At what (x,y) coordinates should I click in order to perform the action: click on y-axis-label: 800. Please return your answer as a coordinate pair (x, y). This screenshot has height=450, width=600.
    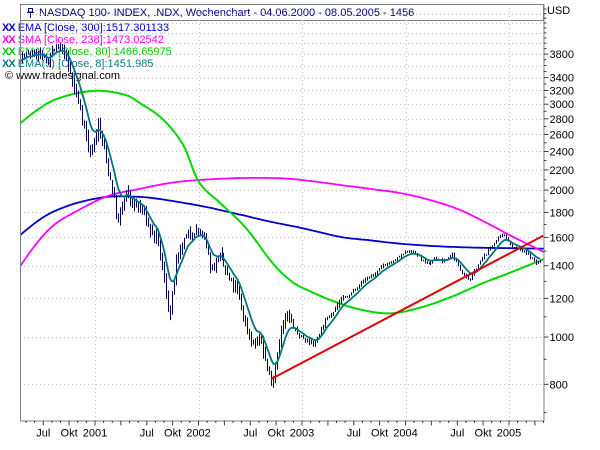
    Looking at the image, I should click on (559, 385).